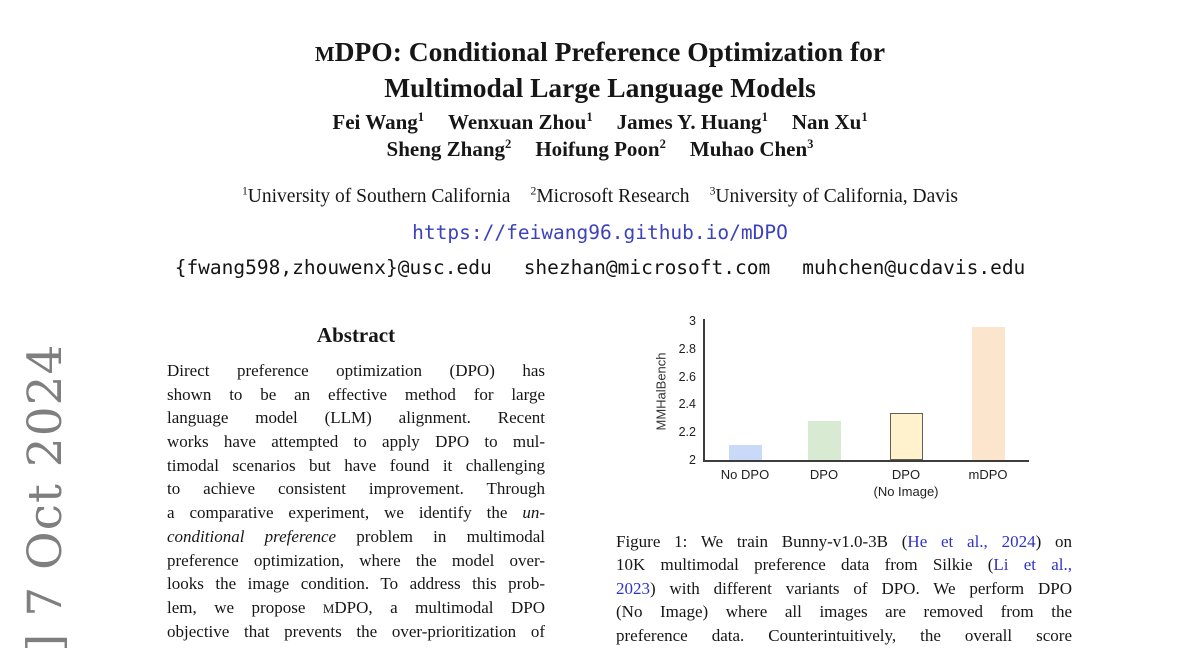 The height and width of the screenshot is (648, 1200). Describe the element at coordinates (906, 436) in the screenshot. I see `bar-dpo-no-image-` at that location.